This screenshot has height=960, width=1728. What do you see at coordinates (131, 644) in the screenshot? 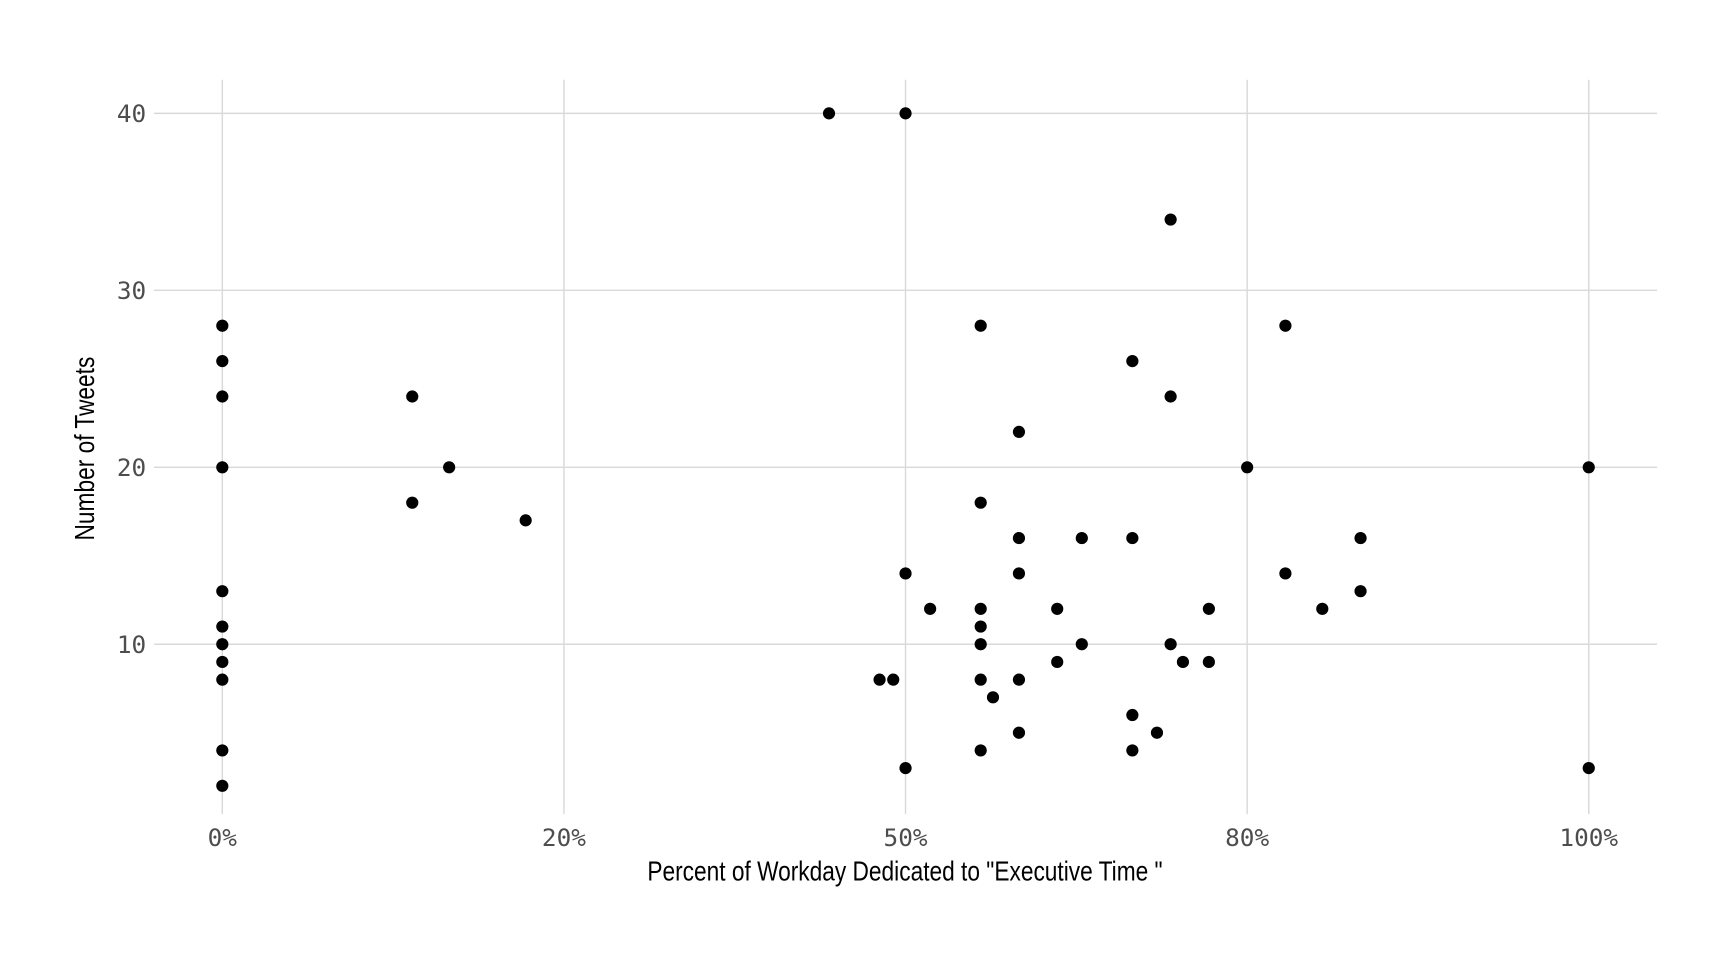
I see `y-tick-label: 10` at bounding box center [131, 644].